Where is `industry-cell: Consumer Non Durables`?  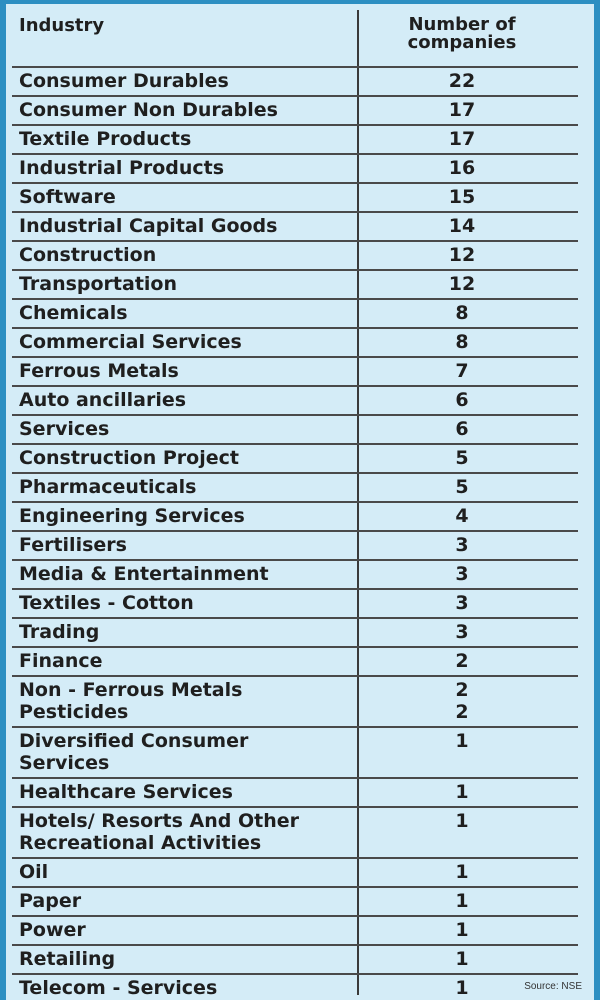
industry-cell: Consumer Non Durables is located at coordinates (148, 110).